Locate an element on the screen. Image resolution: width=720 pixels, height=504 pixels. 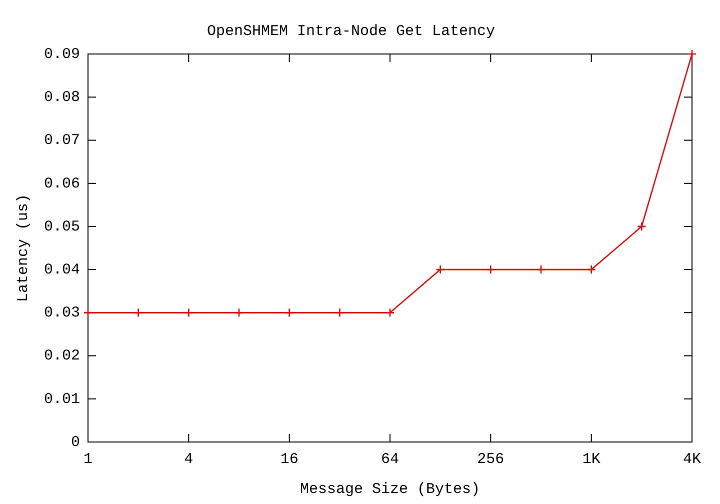
y-tick-label: 0.04 is located at coordinates (62, 270).